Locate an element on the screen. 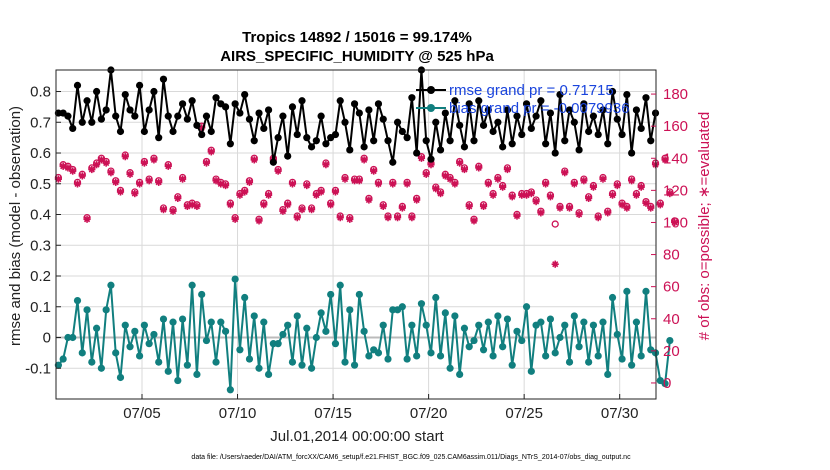  y2-tick-label: 160 is located at coordinates (675, 126).